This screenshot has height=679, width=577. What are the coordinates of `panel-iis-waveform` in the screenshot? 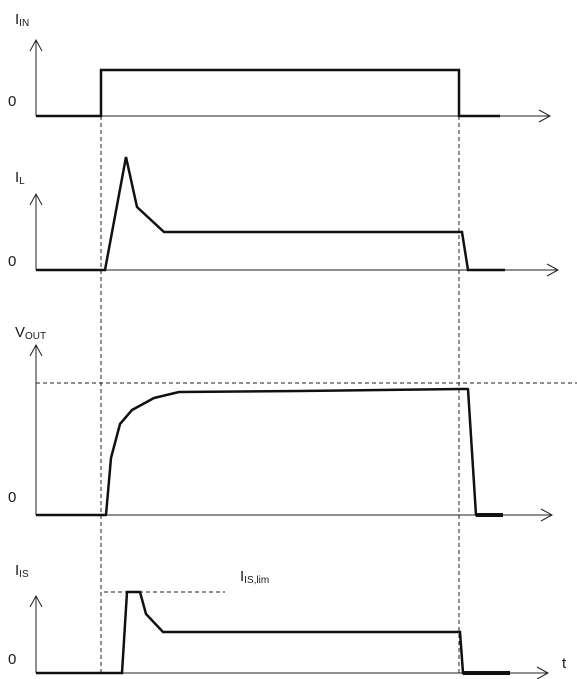 It's located at (273, 632).